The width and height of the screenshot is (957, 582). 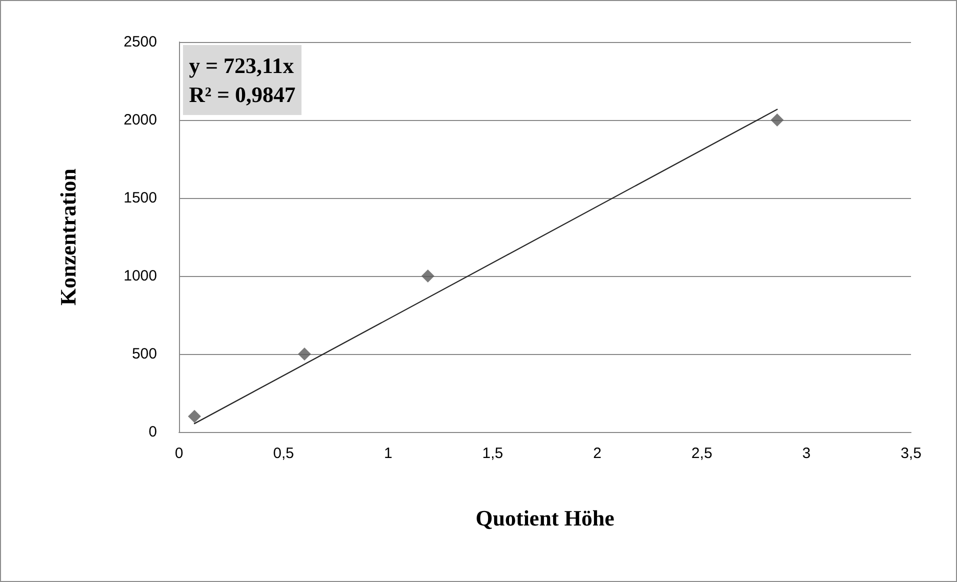 I want to click on x-tick-label: 2,5, so click(x=701, y=453).